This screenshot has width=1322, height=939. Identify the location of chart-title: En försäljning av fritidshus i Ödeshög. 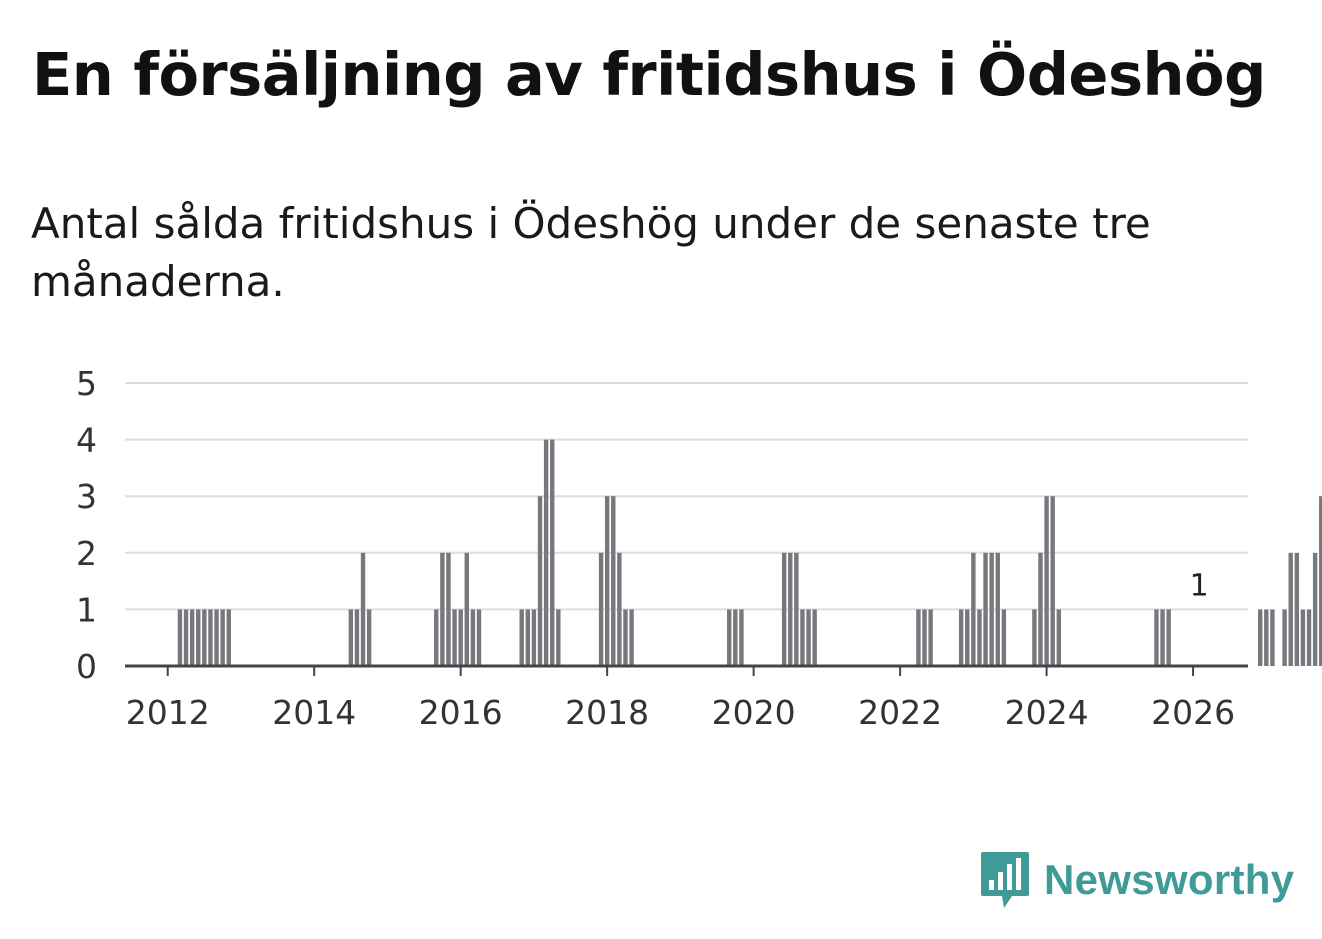
(649, 74).